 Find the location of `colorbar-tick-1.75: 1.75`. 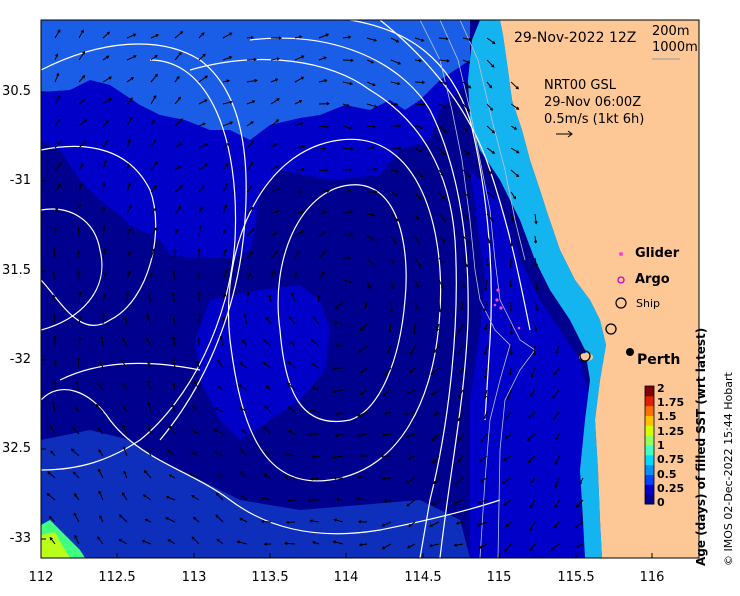

colorbar-tick-1.75: 1.75 is located at coordinates (670, 402).